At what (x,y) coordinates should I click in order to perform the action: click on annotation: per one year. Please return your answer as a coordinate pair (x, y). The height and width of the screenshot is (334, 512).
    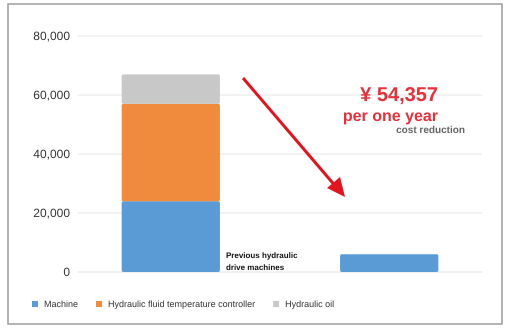
    Looking at the image, I should click on (390, 116).